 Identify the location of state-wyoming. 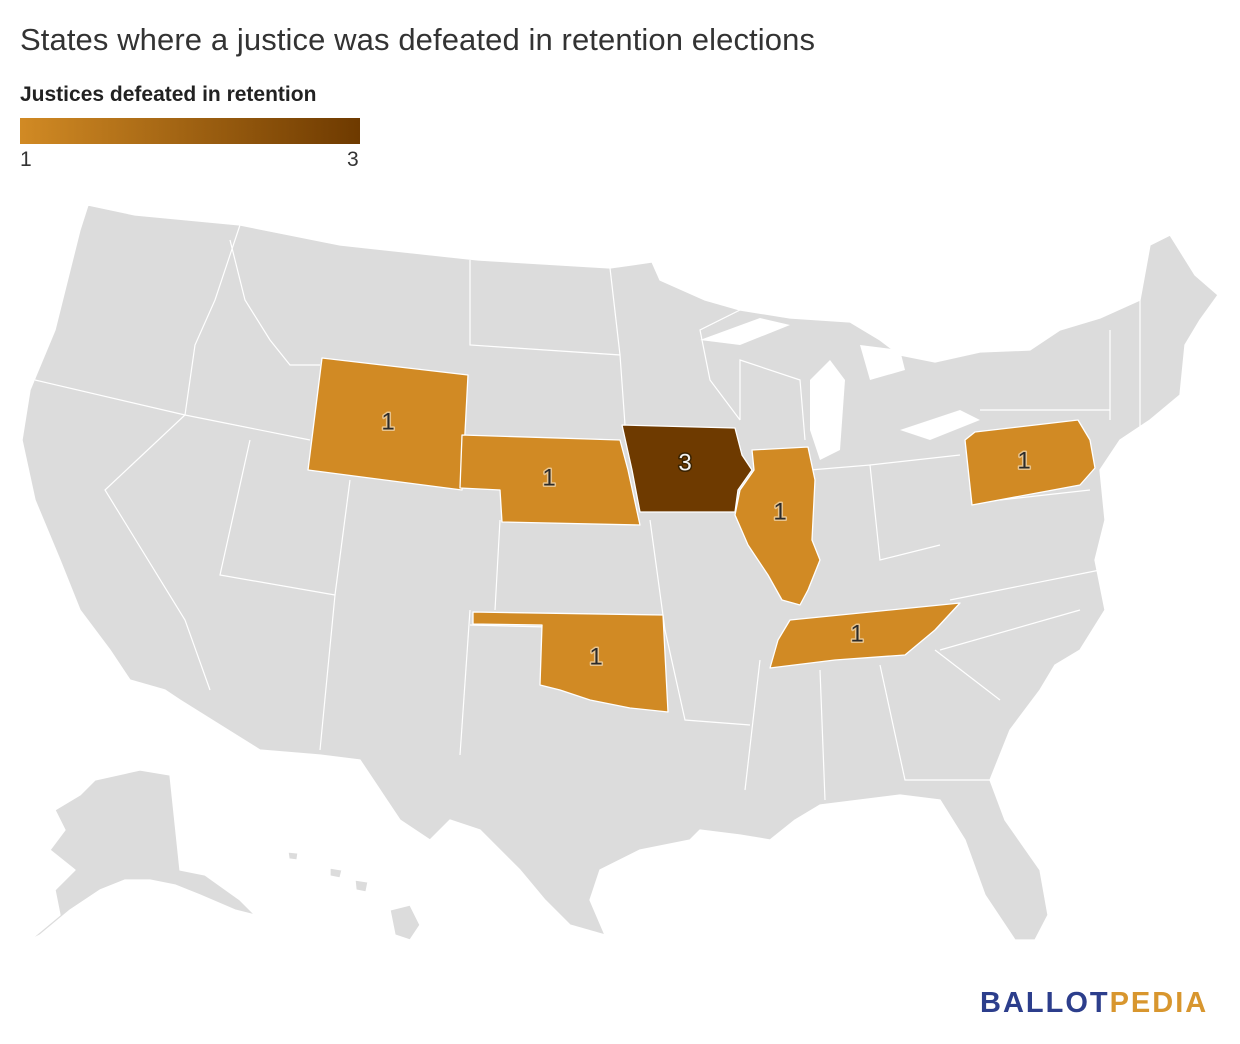
(388, 424).